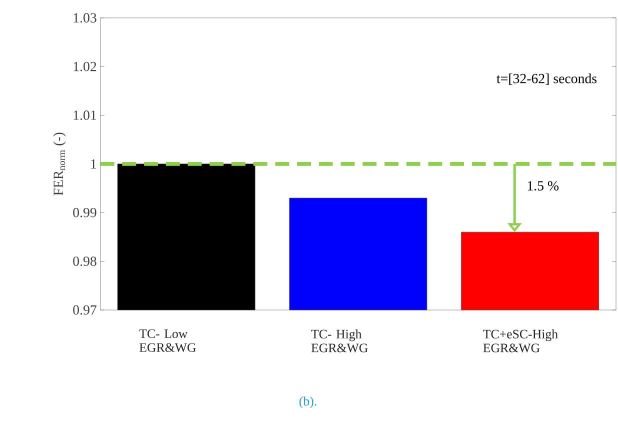 Image resolution: width=618 pixels, height=436 pixels. I want to click on y-tick-label: 1.03, so click(85, 18).